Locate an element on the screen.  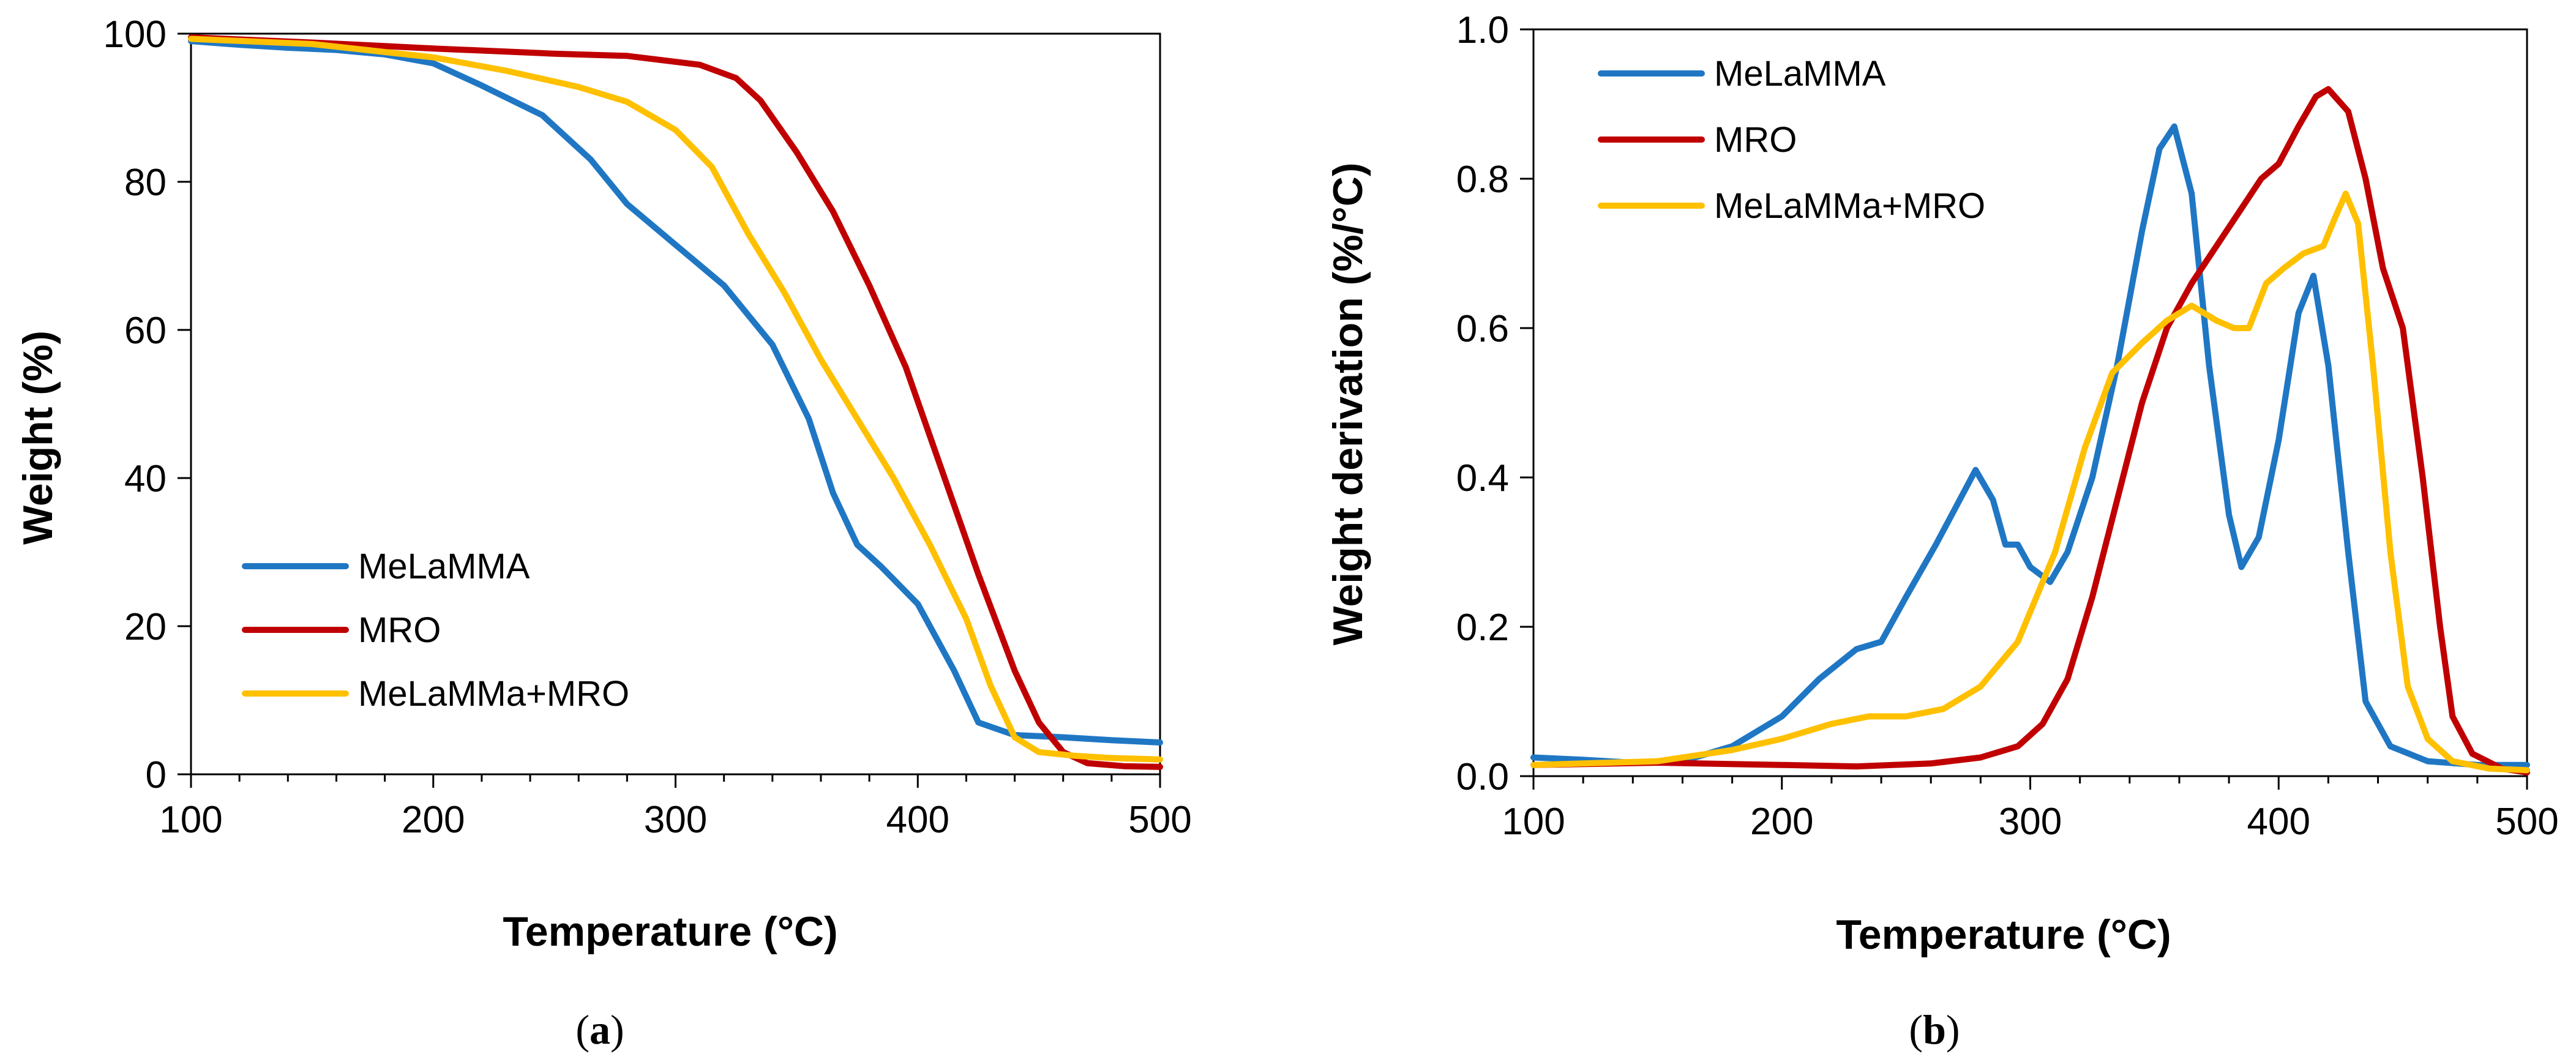
x-tick-label-b: 400 is located at coordinates (2278, 822).